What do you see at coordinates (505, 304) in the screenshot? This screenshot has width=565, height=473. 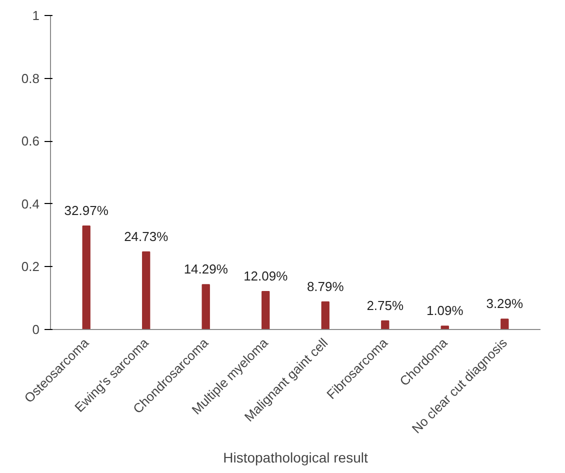 I see `data-label: 3.29%` at bounding box center [505, 304].